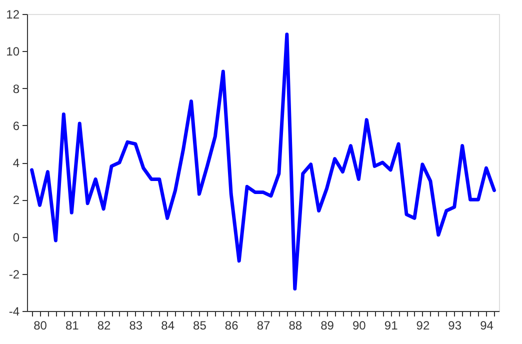  What do you see at coordinates (13, 15) in the screenshot?
I see `y-tick-label: 12` at bounding box center [13, 15].